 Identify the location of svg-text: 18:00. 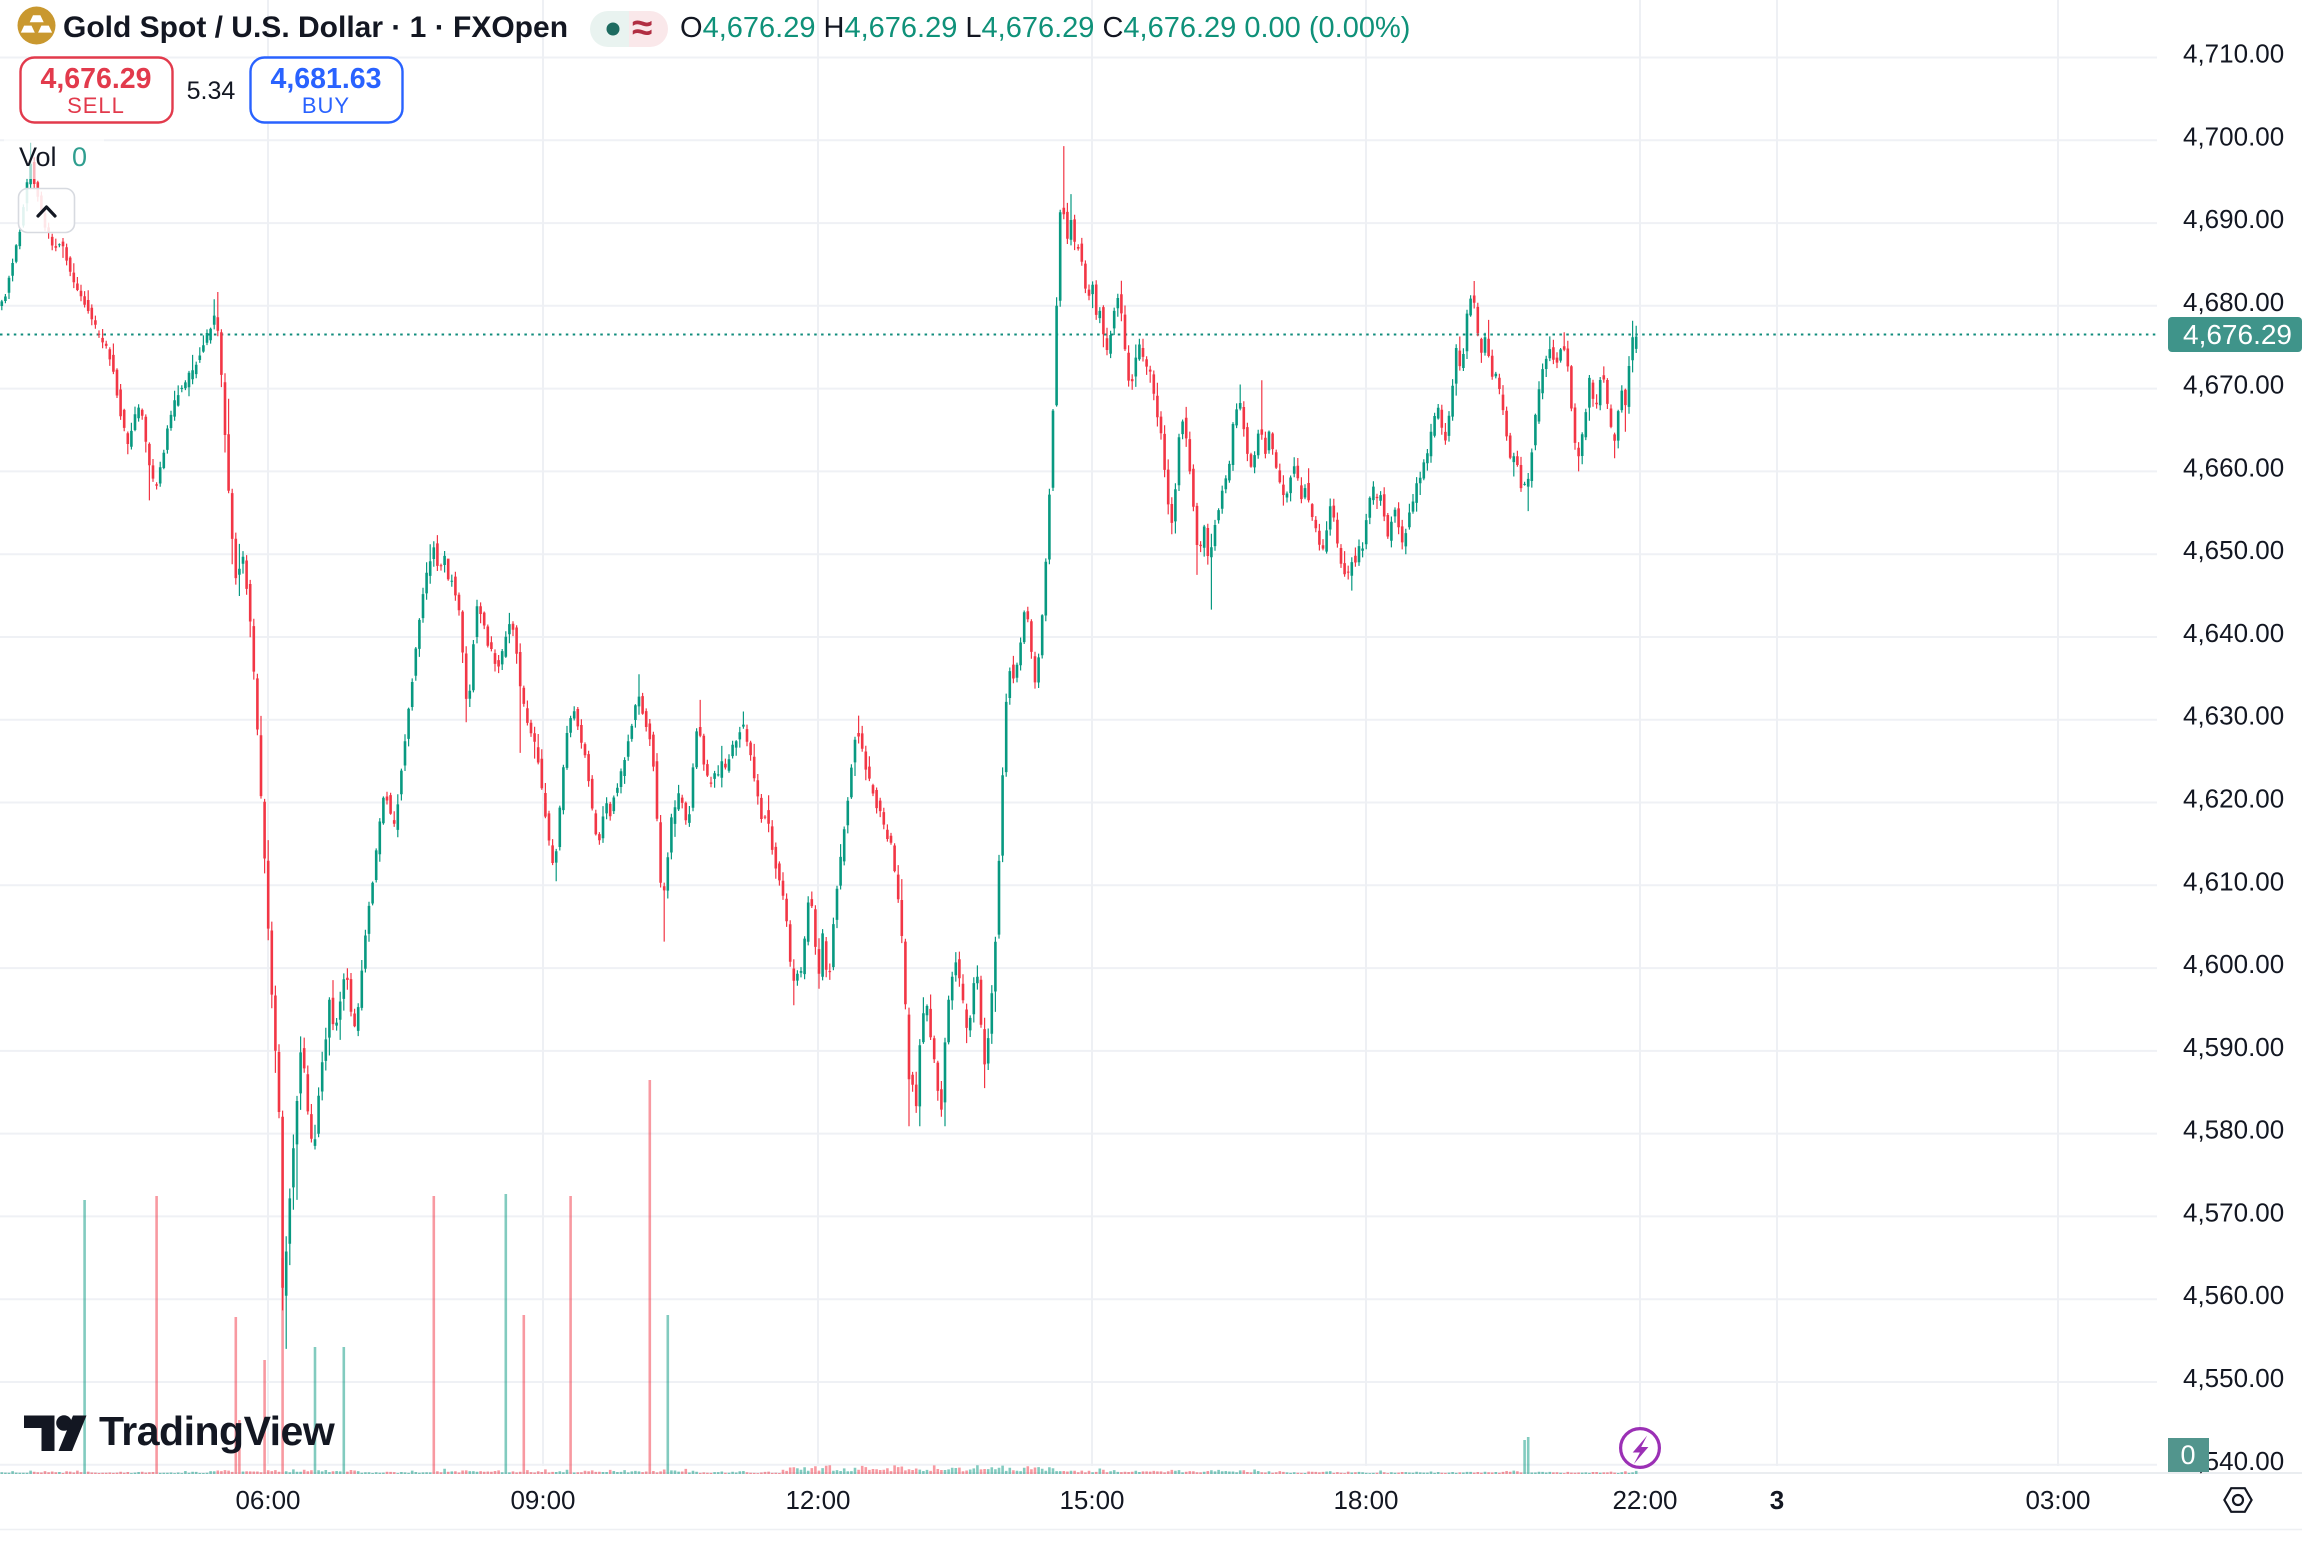
(1365, 1500).